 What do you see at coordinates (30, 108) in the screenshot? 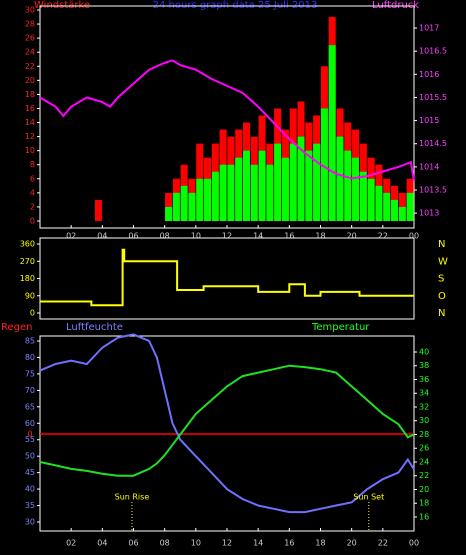
I see `y-tick-label: 16` at bounding box center [30, 108].